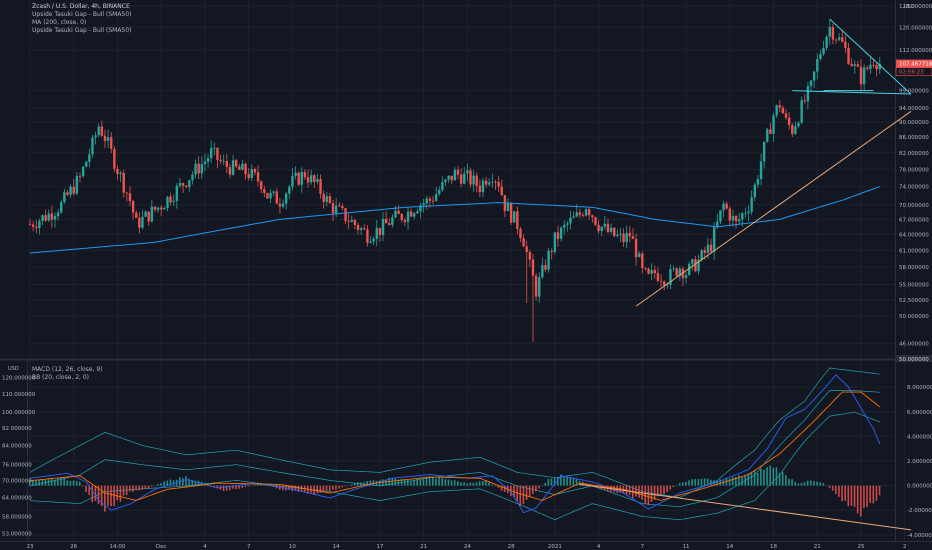 The width and height of the screenshot is (932, 550). Describe the element at coordinates (82, 30) in the screenshot. I see `study-legend-3: Upside Tasuki Gap - Bull (SMA50)` at that location.